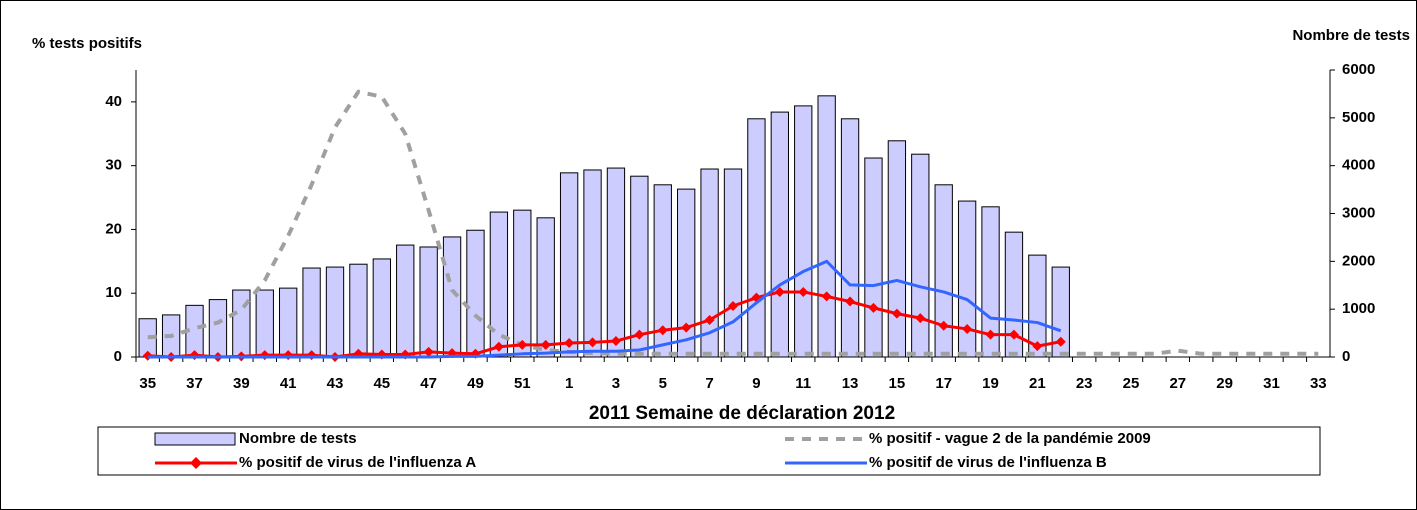 Image resolution: width=1417 pixels, height=510 pixels. Describe the element at coordinates (113, 101) in the screenshot. I see `y-tick-label: 40` at that location.